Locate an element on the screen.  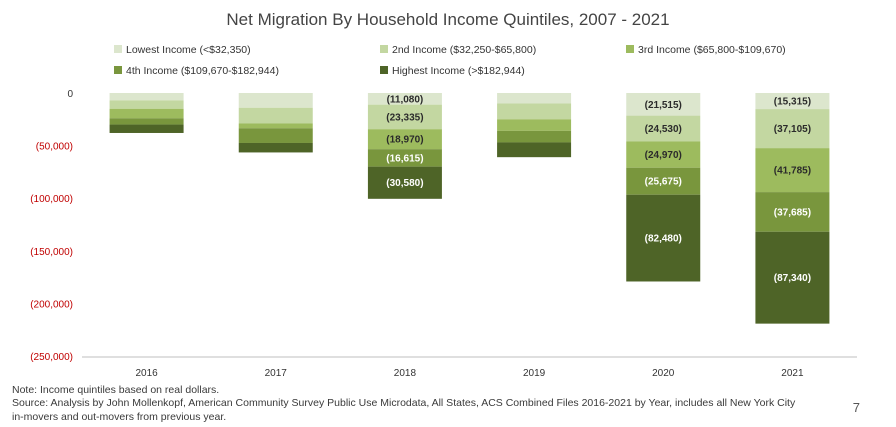
legend-label-4: 4th Income ($109,670-$182,944) is located at coordinates (202, 71).